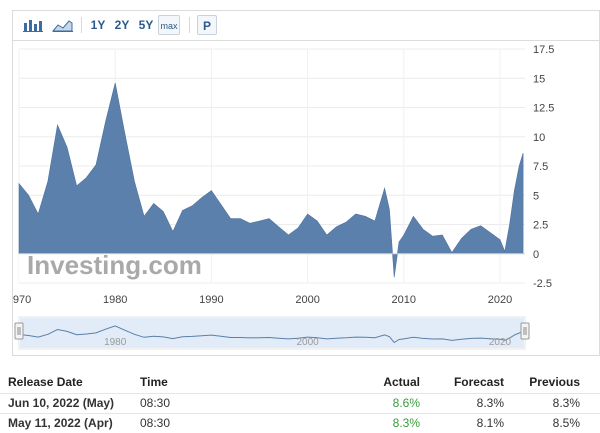  I want to click on forecast-value: 8.3%, so click(462, 402).